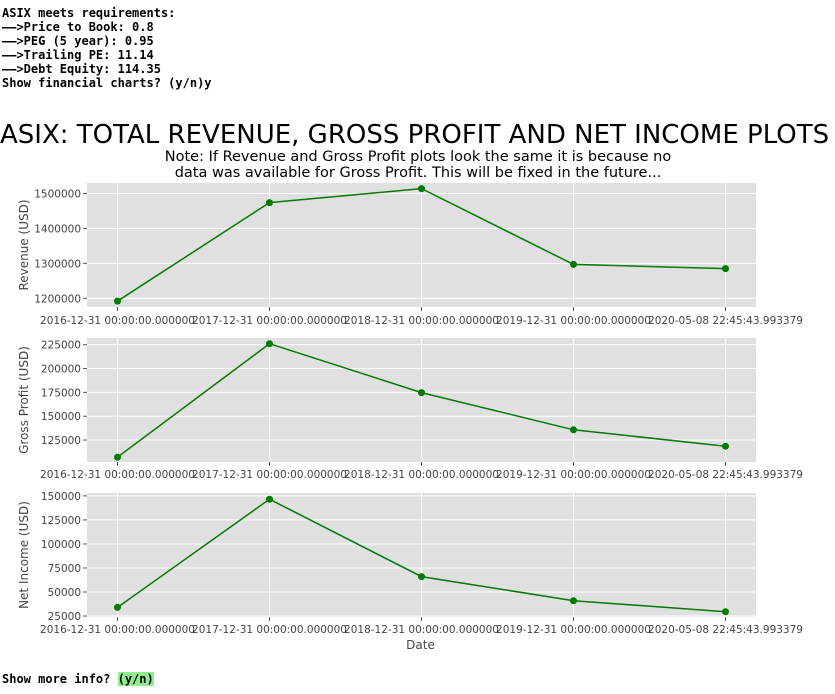  What do you see at coordinates (24, 400) in the screenshot?
I see `y-axis-label: Gross Profit (USD)` at bounding box center [24, 400].